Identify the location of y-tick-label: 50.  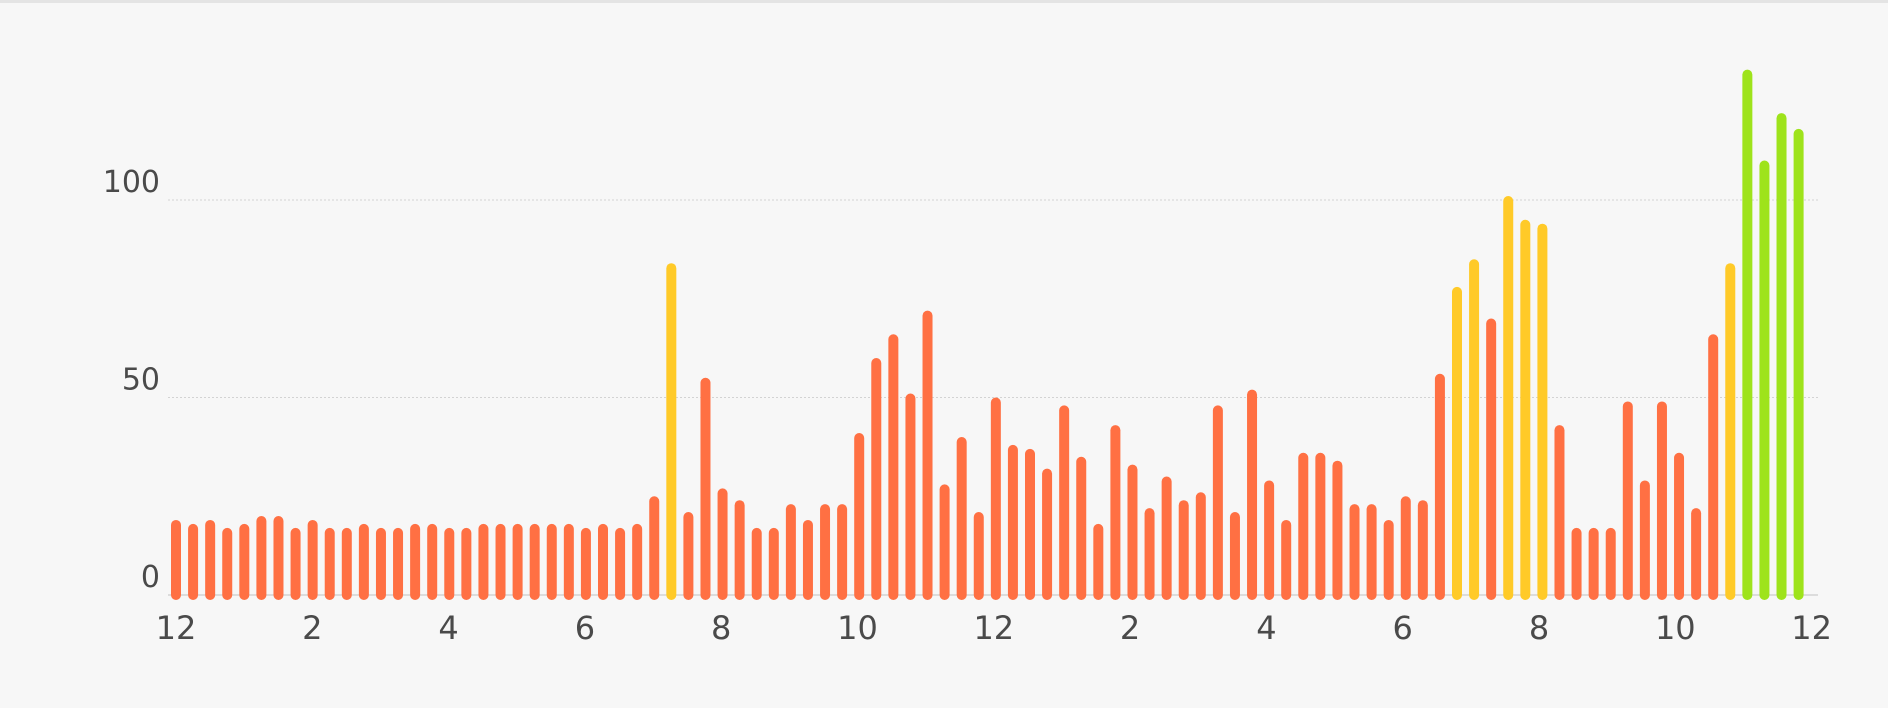
(141, 380).